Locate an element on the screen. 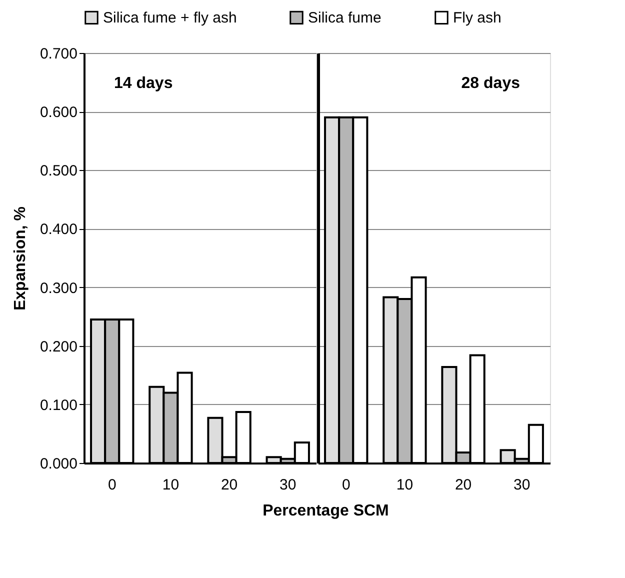  x-axis-title: Percentage SCM is located at coordinates (325, 511).